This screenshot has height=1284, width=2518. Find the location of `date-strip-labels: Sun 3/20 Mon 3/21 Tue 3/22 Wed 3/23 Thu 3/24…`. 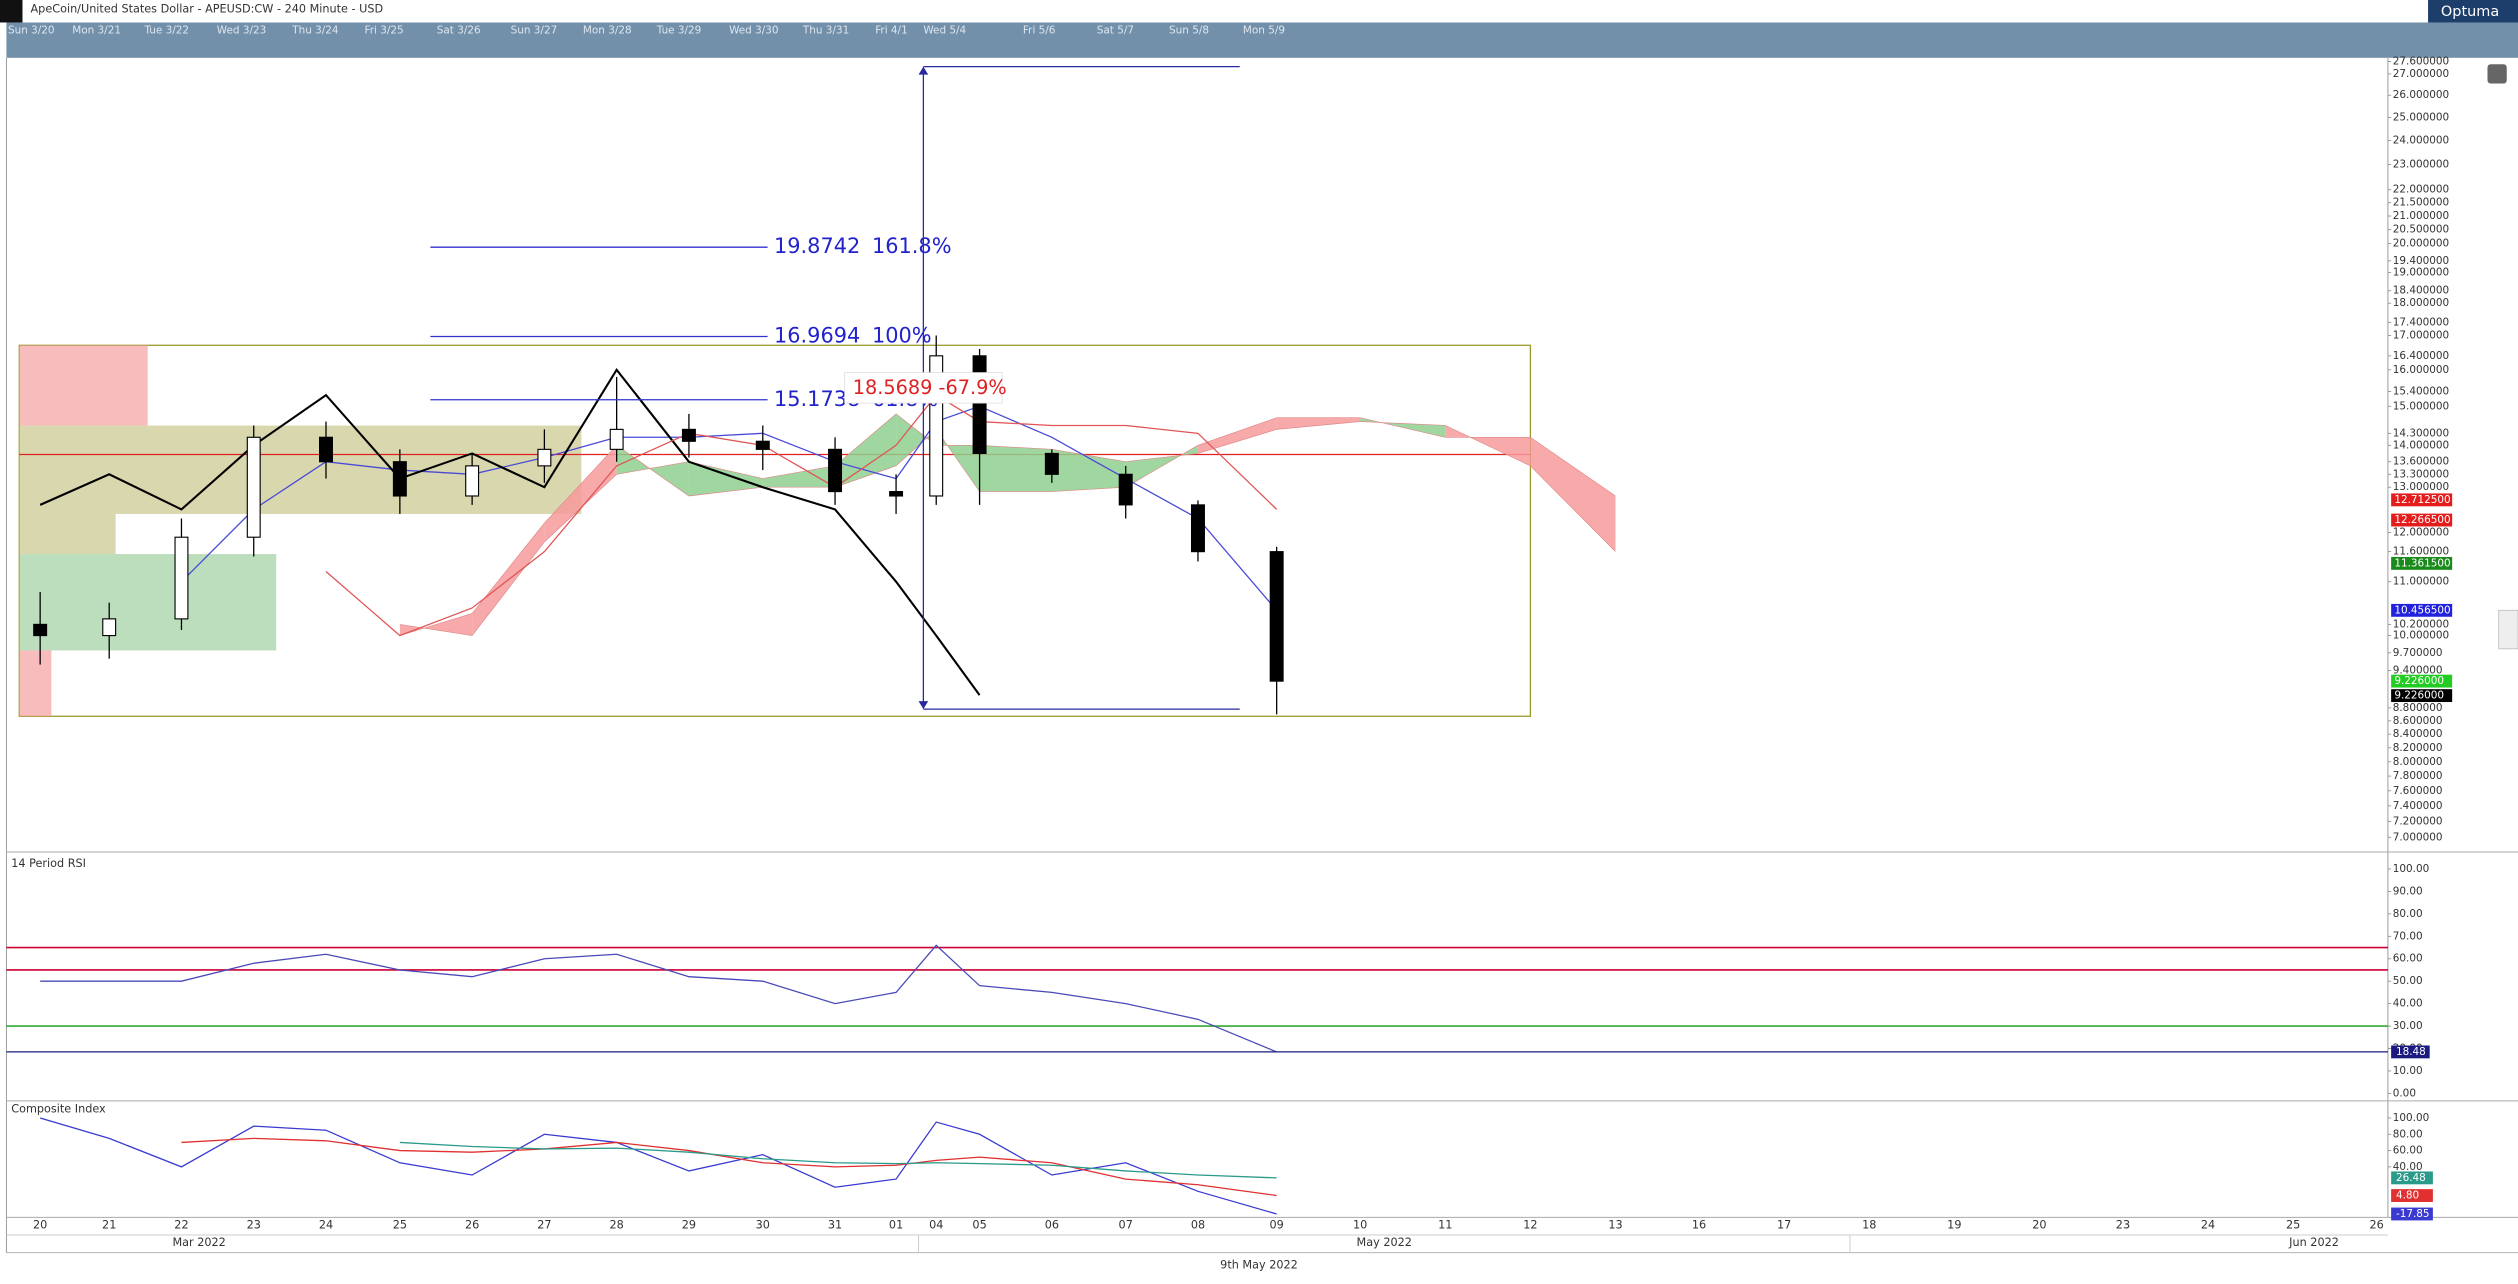

date-strip-labels: Sun 3/20 Mon 3/21 Tue 3/22 Wed 3/23 Thu 3/24… is located at coordinates (646, 31).